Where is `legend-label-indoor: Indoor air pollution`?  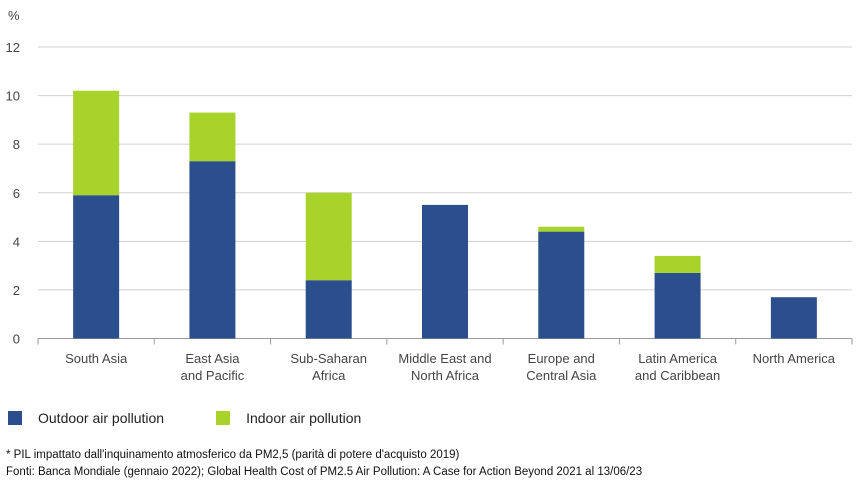
legend-label-indoor: Indoor air pollution is located at coordinates (304, 418).